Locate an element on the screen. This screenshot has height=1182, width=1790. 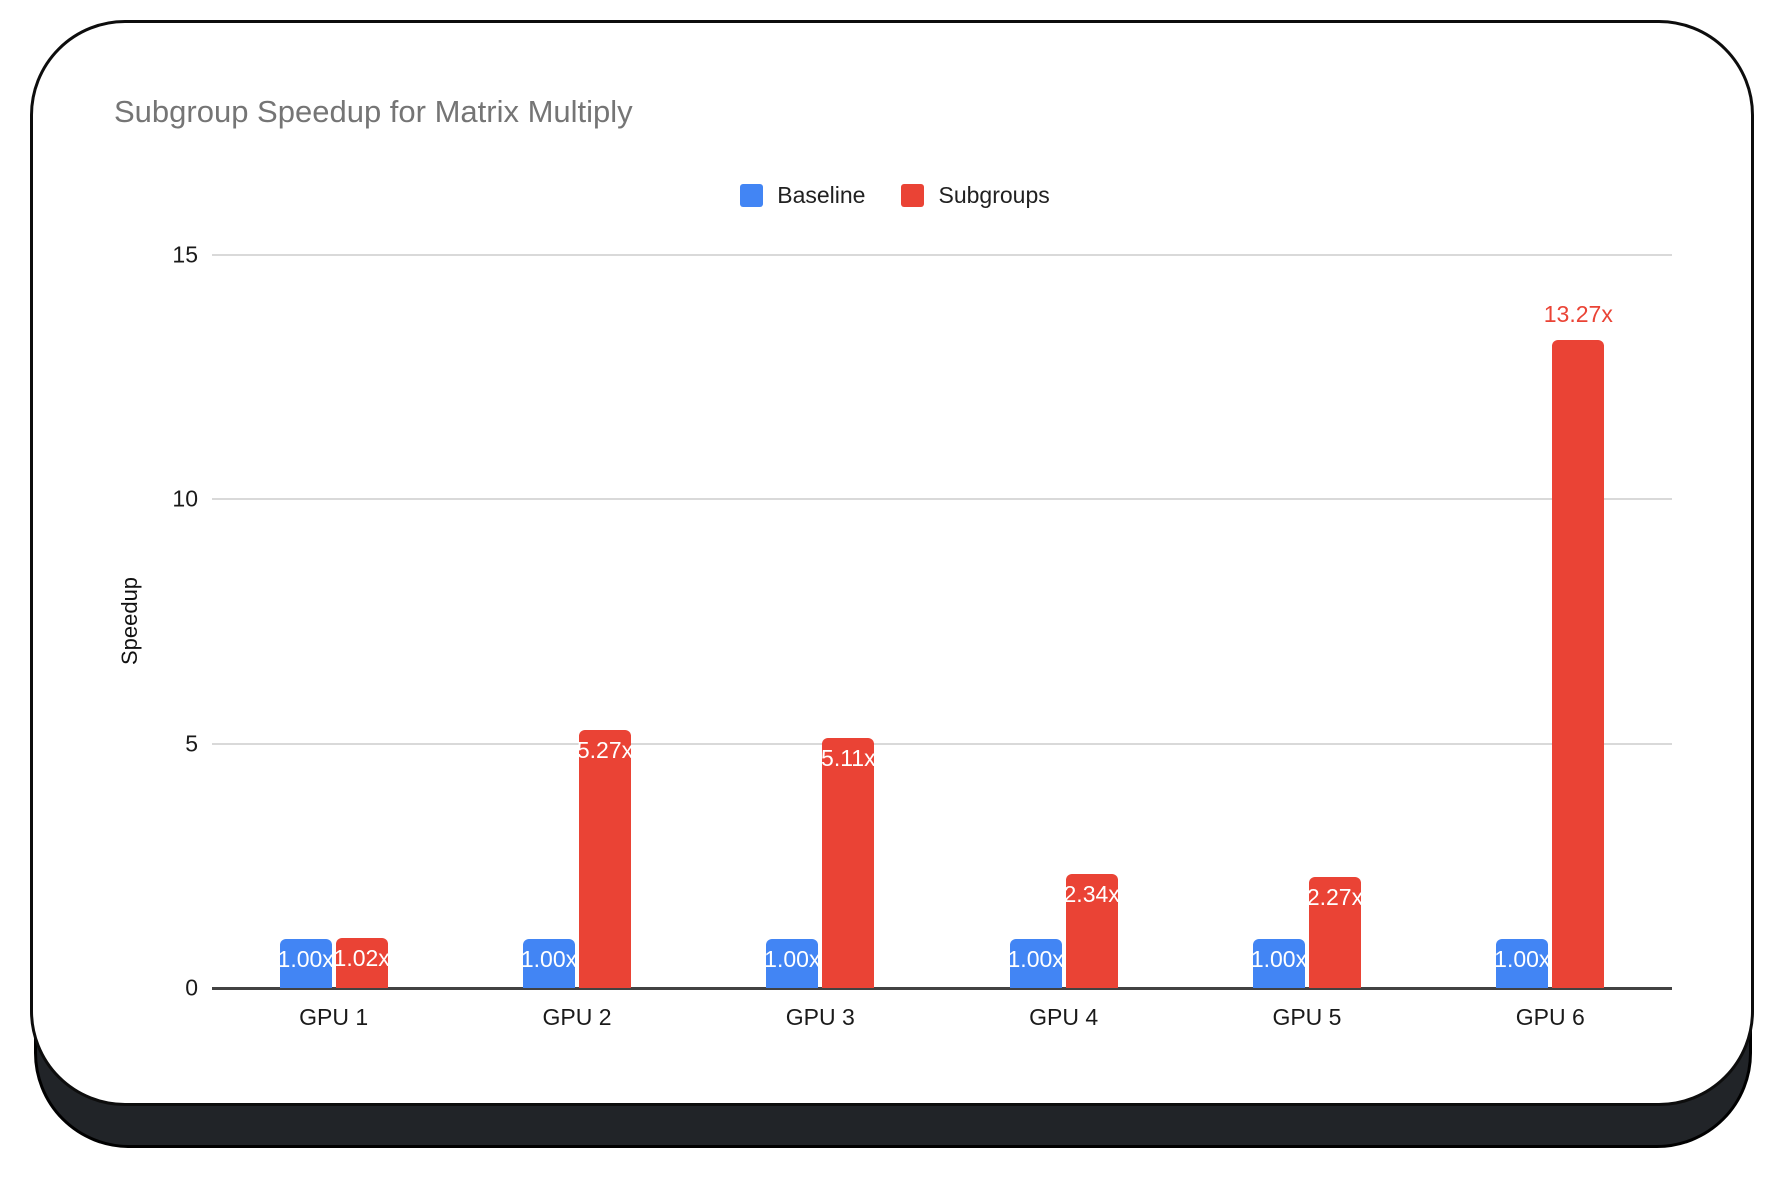
x-axis-line is located at coordinates (942, 988).